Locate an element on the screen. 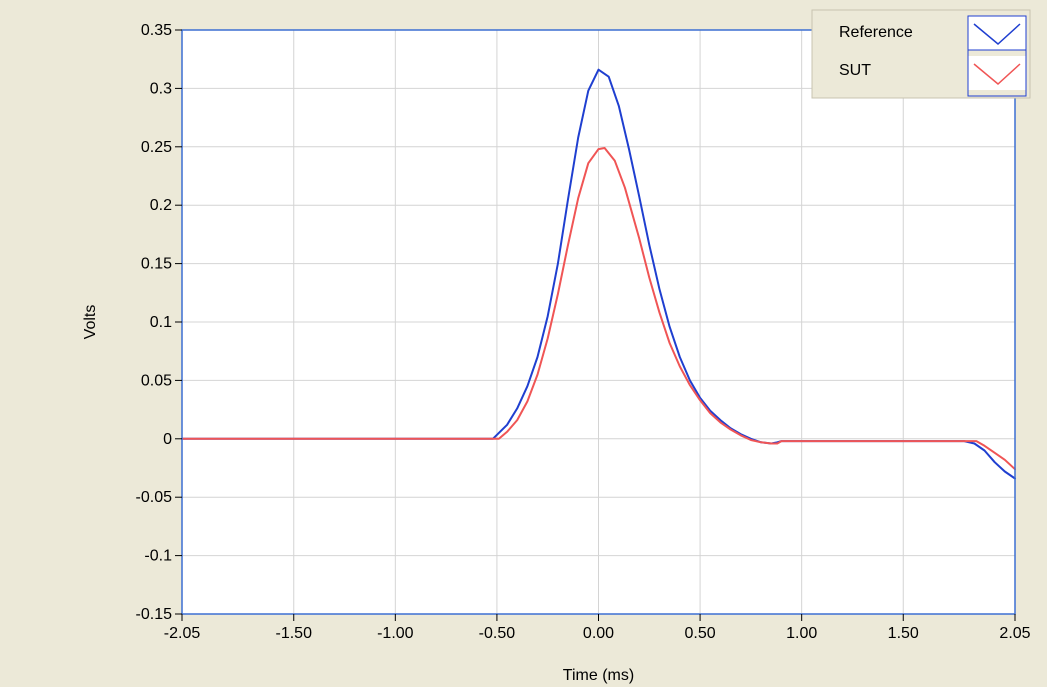  legend: Reference SUT is located at coordinates (921, 54).